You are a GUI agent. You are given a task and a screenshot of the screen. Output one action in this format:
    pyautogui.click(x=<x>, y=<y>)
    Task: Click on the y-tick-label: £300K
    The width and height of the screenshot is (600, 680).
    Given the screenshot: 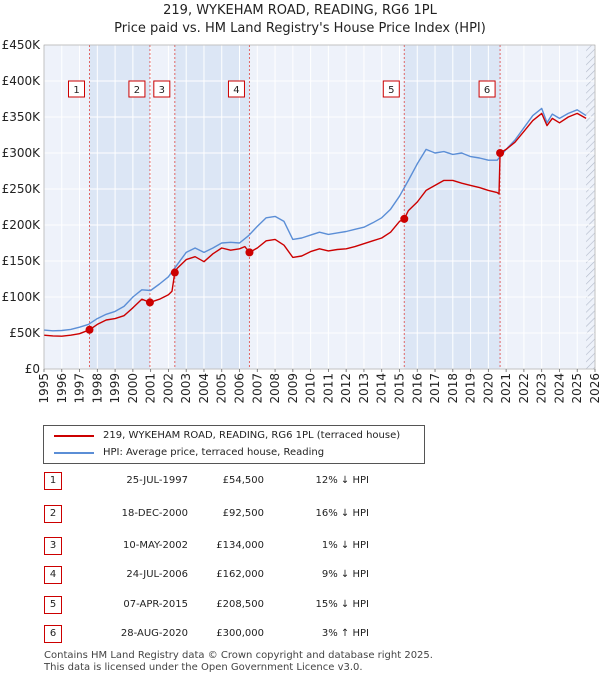 What is the action you would take?
    pyautogui.click(x=22, y=153)
    